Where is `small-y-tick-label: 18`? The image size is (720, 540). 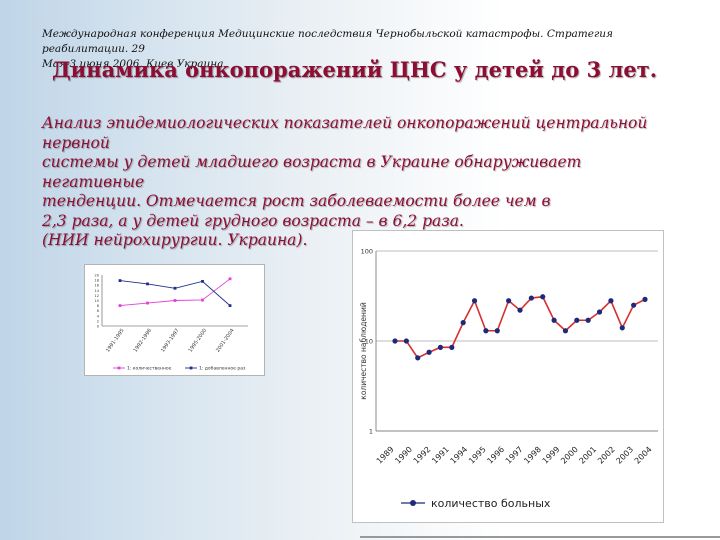
small-y-tick-label: 18 is located at coordinates (97, 281).